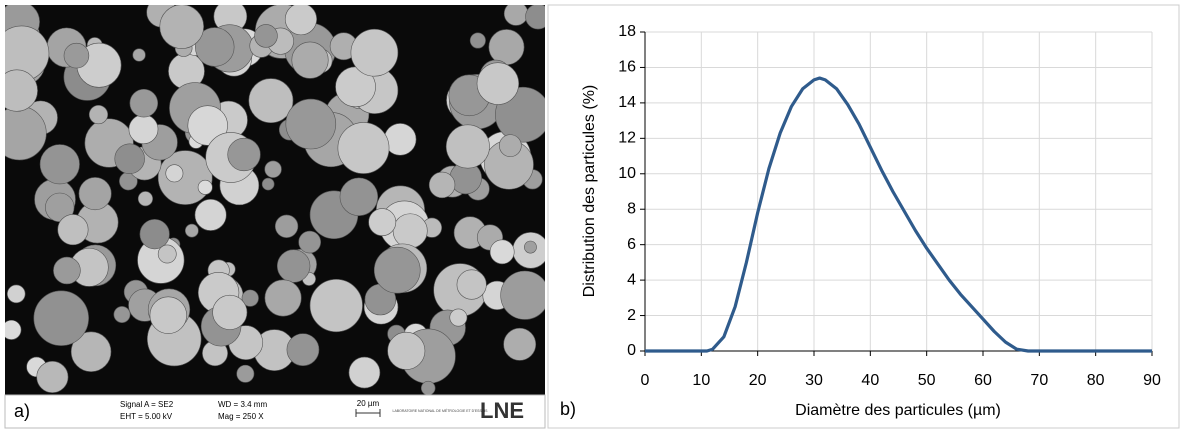 This screenshot has height=435, width=1180. I want to click on x-tick-label: 90, so click(1152, 380).